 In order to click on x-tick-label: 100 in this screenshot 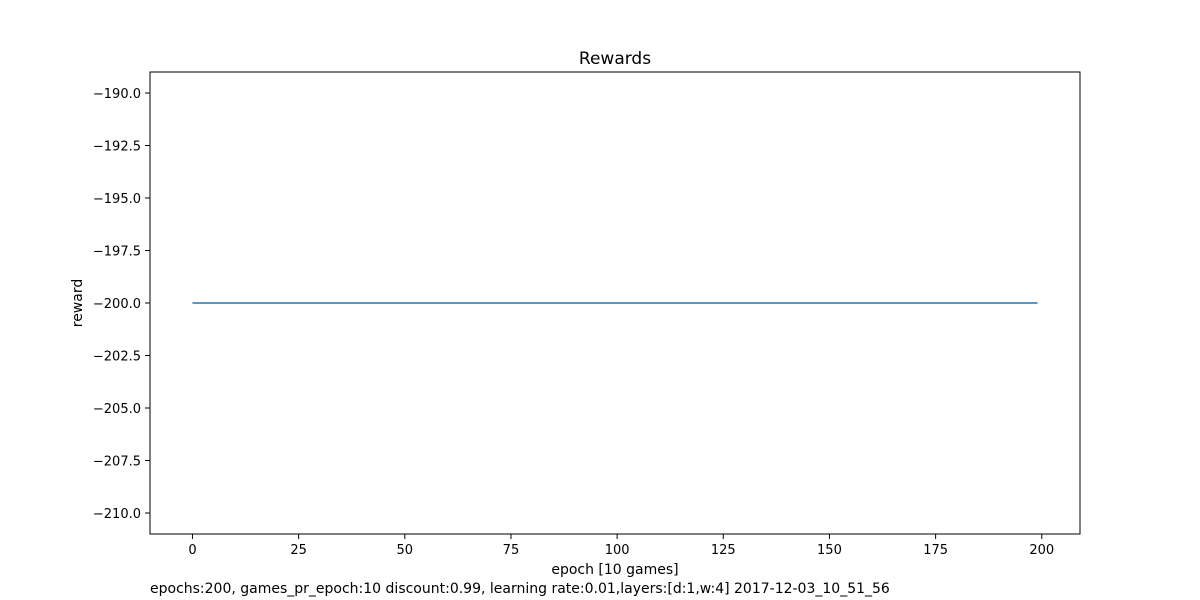, I will do `click(617, 550)`.